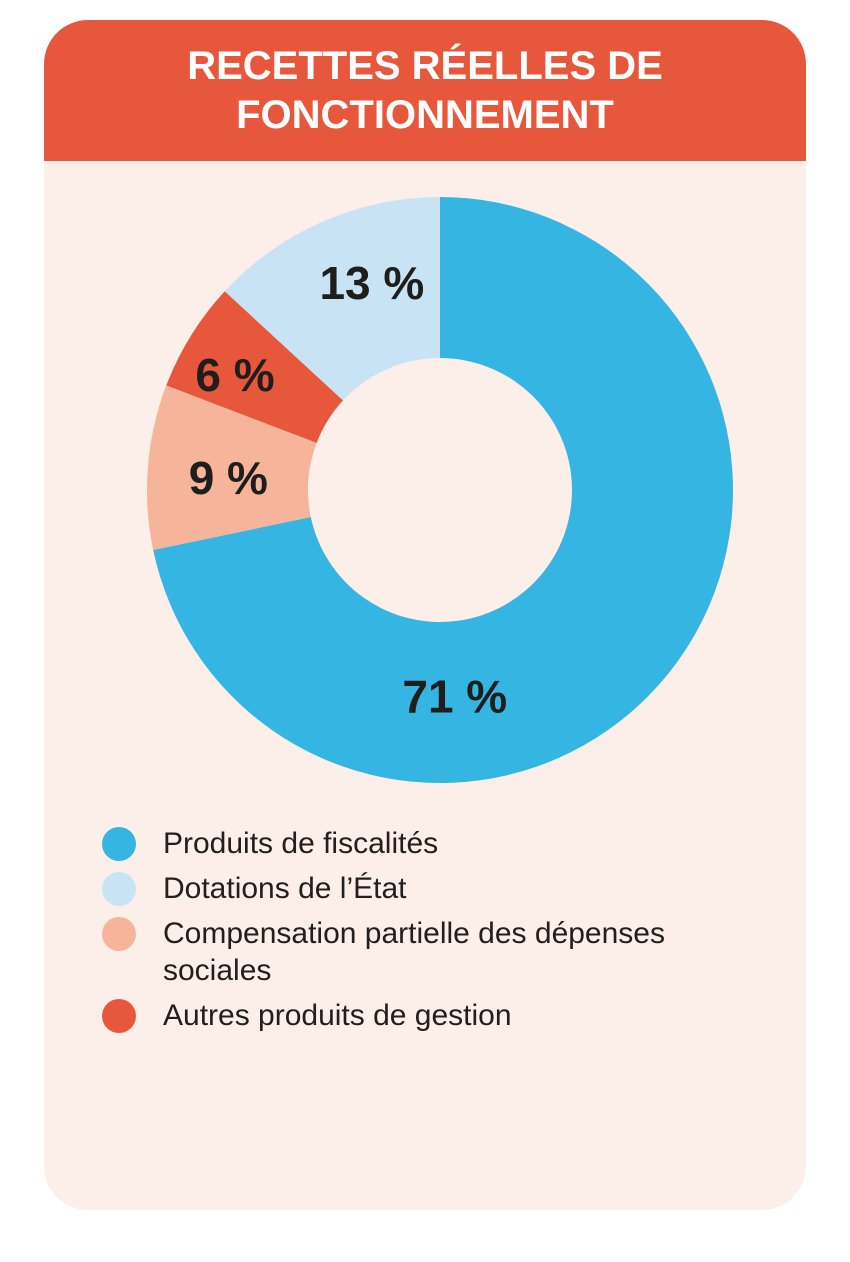 The image size is (850, 1262). What do you see at coordinates (371, 283) in the screenshot?
I see `slice-label-1: 13 %` at bounding box center [371, 283].